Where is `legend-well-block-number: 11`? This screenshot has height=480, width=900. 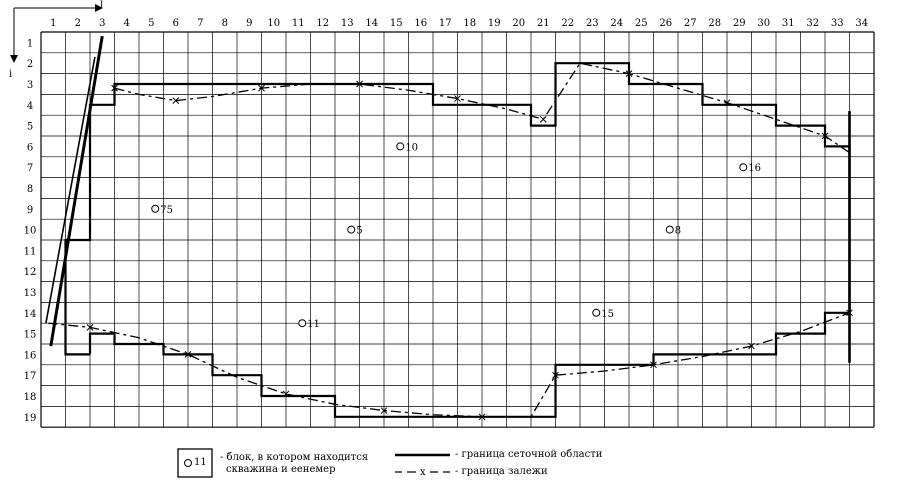 legend-well-block-number: 11 is located at coordinates (200, 462).